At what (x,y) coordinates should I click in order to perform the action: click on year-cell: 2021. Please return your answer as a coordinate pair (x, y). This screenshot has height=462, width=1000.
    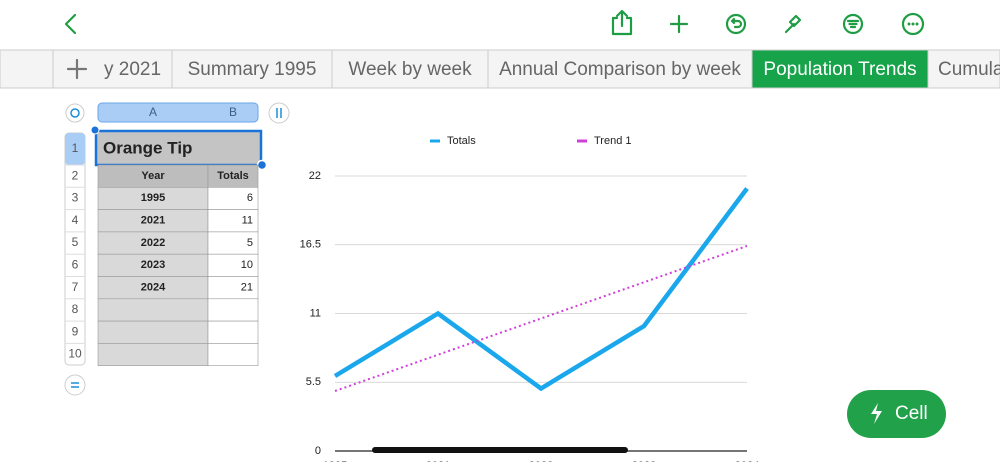
    Looking at the image, I should click on (153, 221).